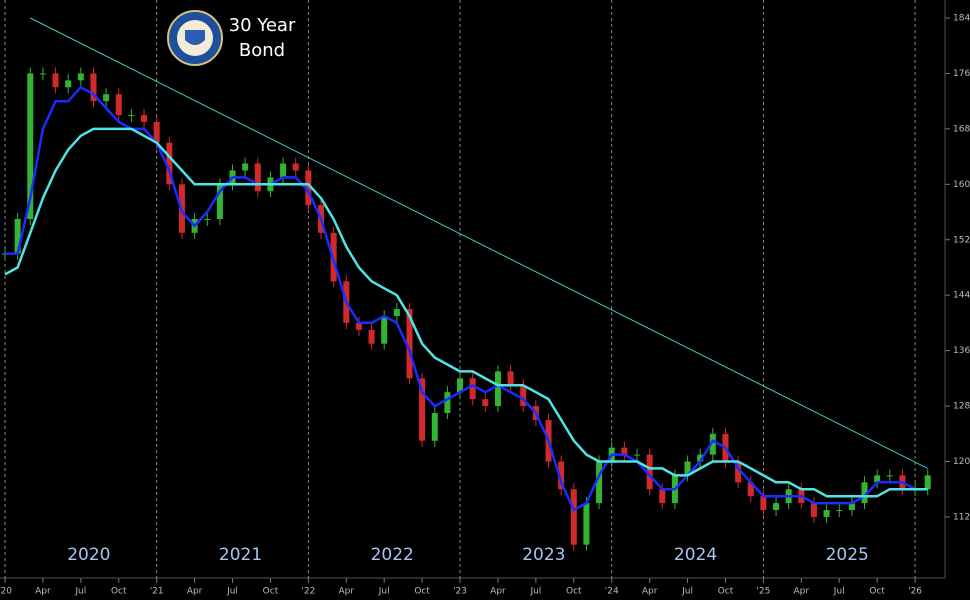 The height and width of the screenshot is (600, 970). I want to click on year-label: 2024, so click(695, 555).